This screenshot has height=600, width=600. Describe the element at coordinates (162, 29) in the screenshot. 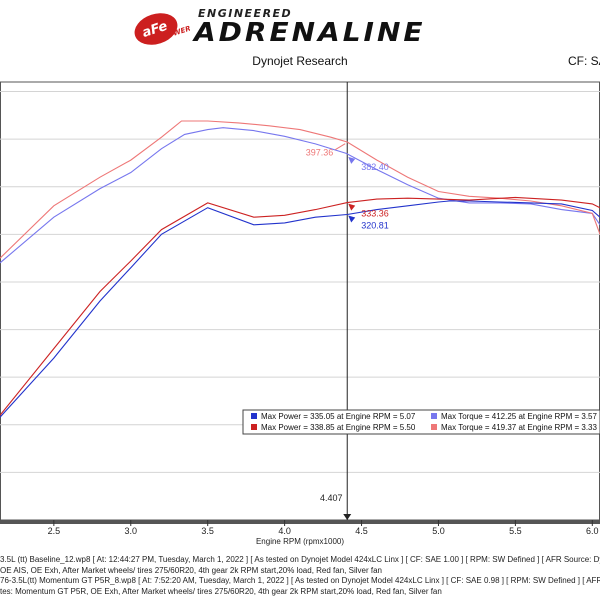

I see `afe-badge-icon: aFe POWER` at that location.